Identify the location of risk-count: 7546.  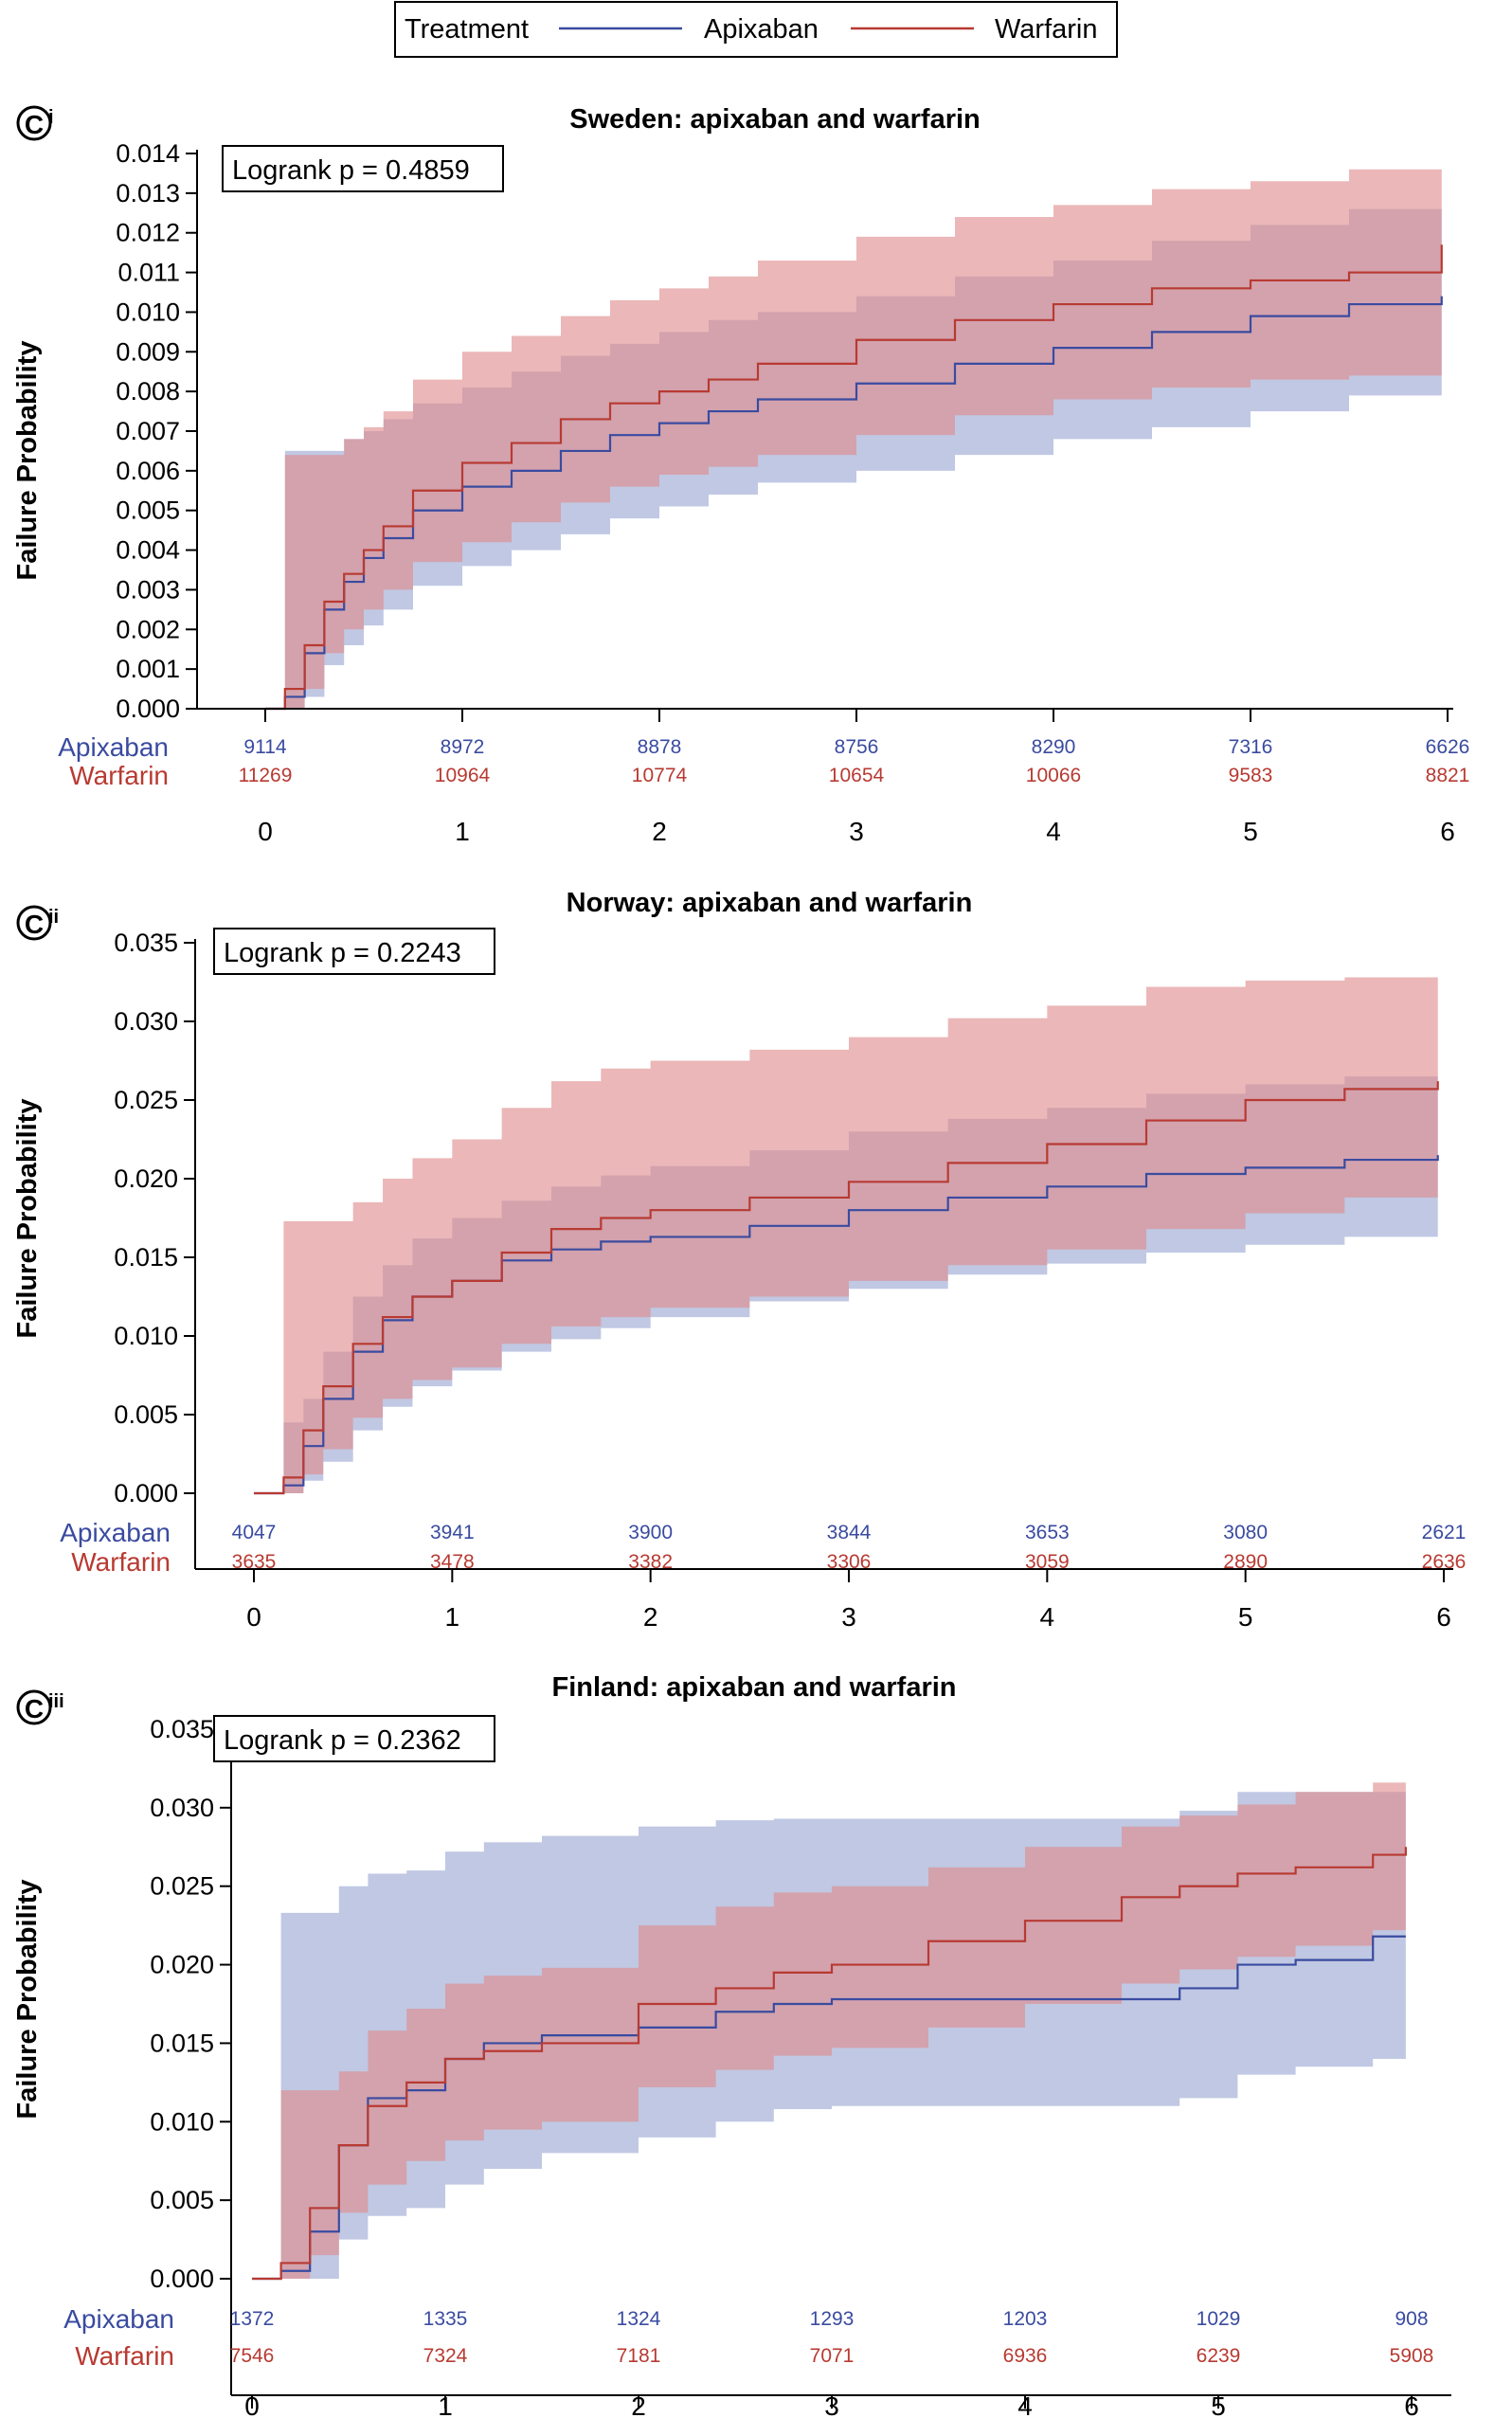
(252, 2356).